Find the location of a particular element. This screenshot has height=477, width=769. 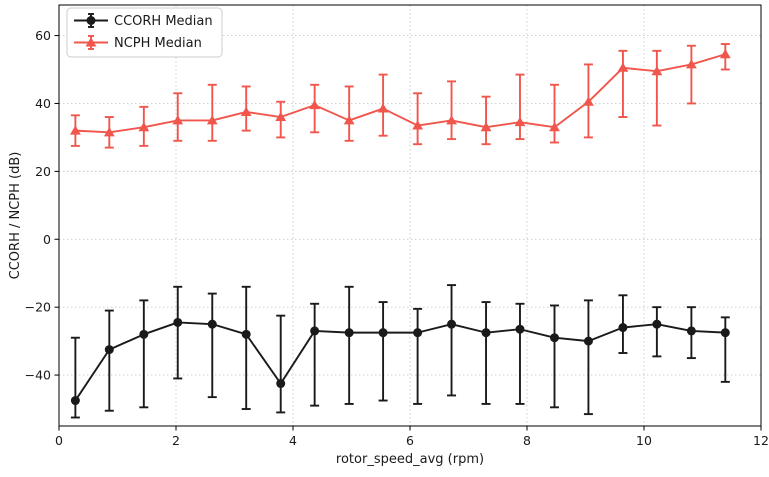

y-axis-label: CCORH / NCPH (dB) is located at coordinates (15, 216).